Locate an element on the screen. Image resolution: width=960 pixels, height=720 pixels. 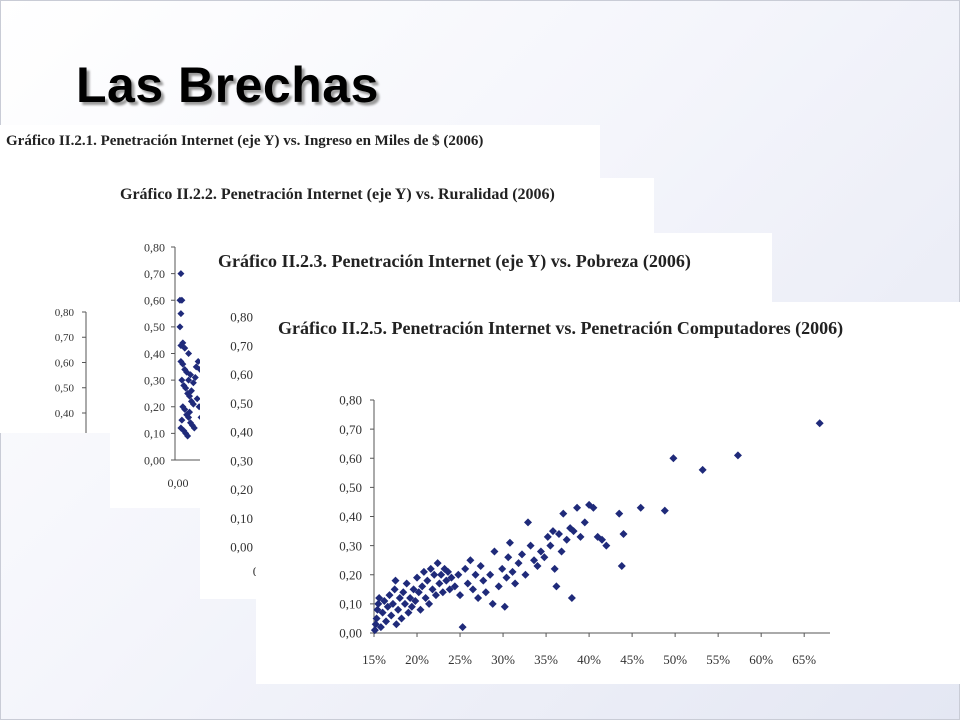
y-tick-label-g222: 0,70 is located at coordinates (154, 274).